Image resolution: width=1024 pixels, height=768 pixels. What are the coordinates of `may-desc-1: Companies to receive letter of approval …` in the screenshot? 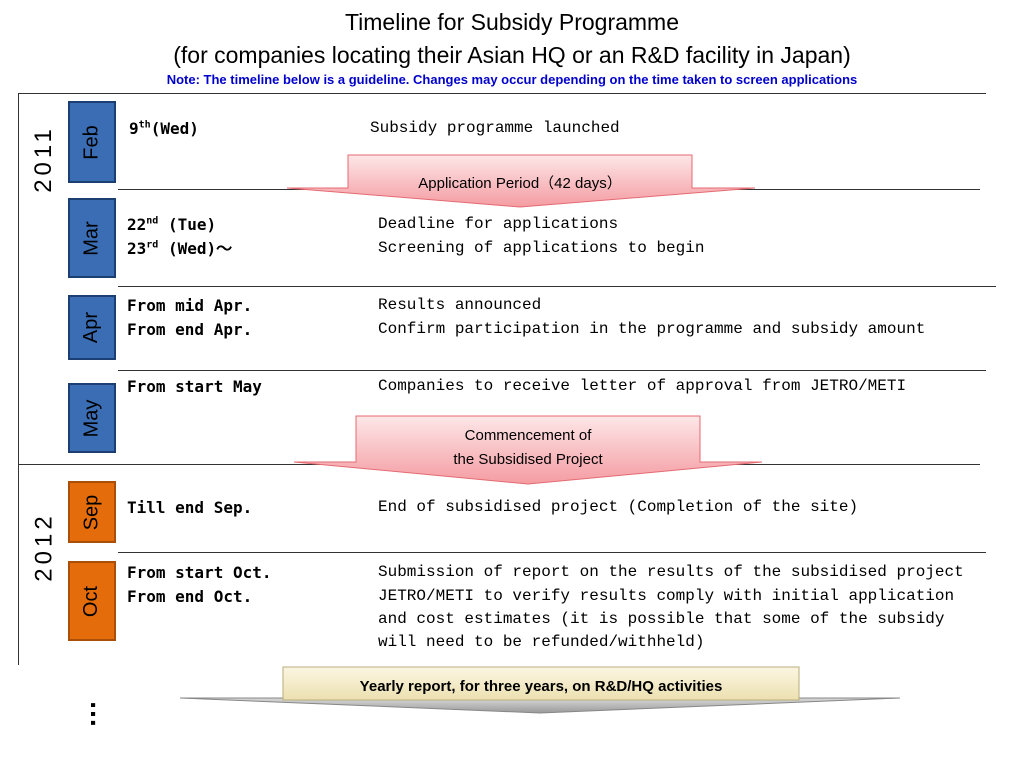 It's located at (642, 386).